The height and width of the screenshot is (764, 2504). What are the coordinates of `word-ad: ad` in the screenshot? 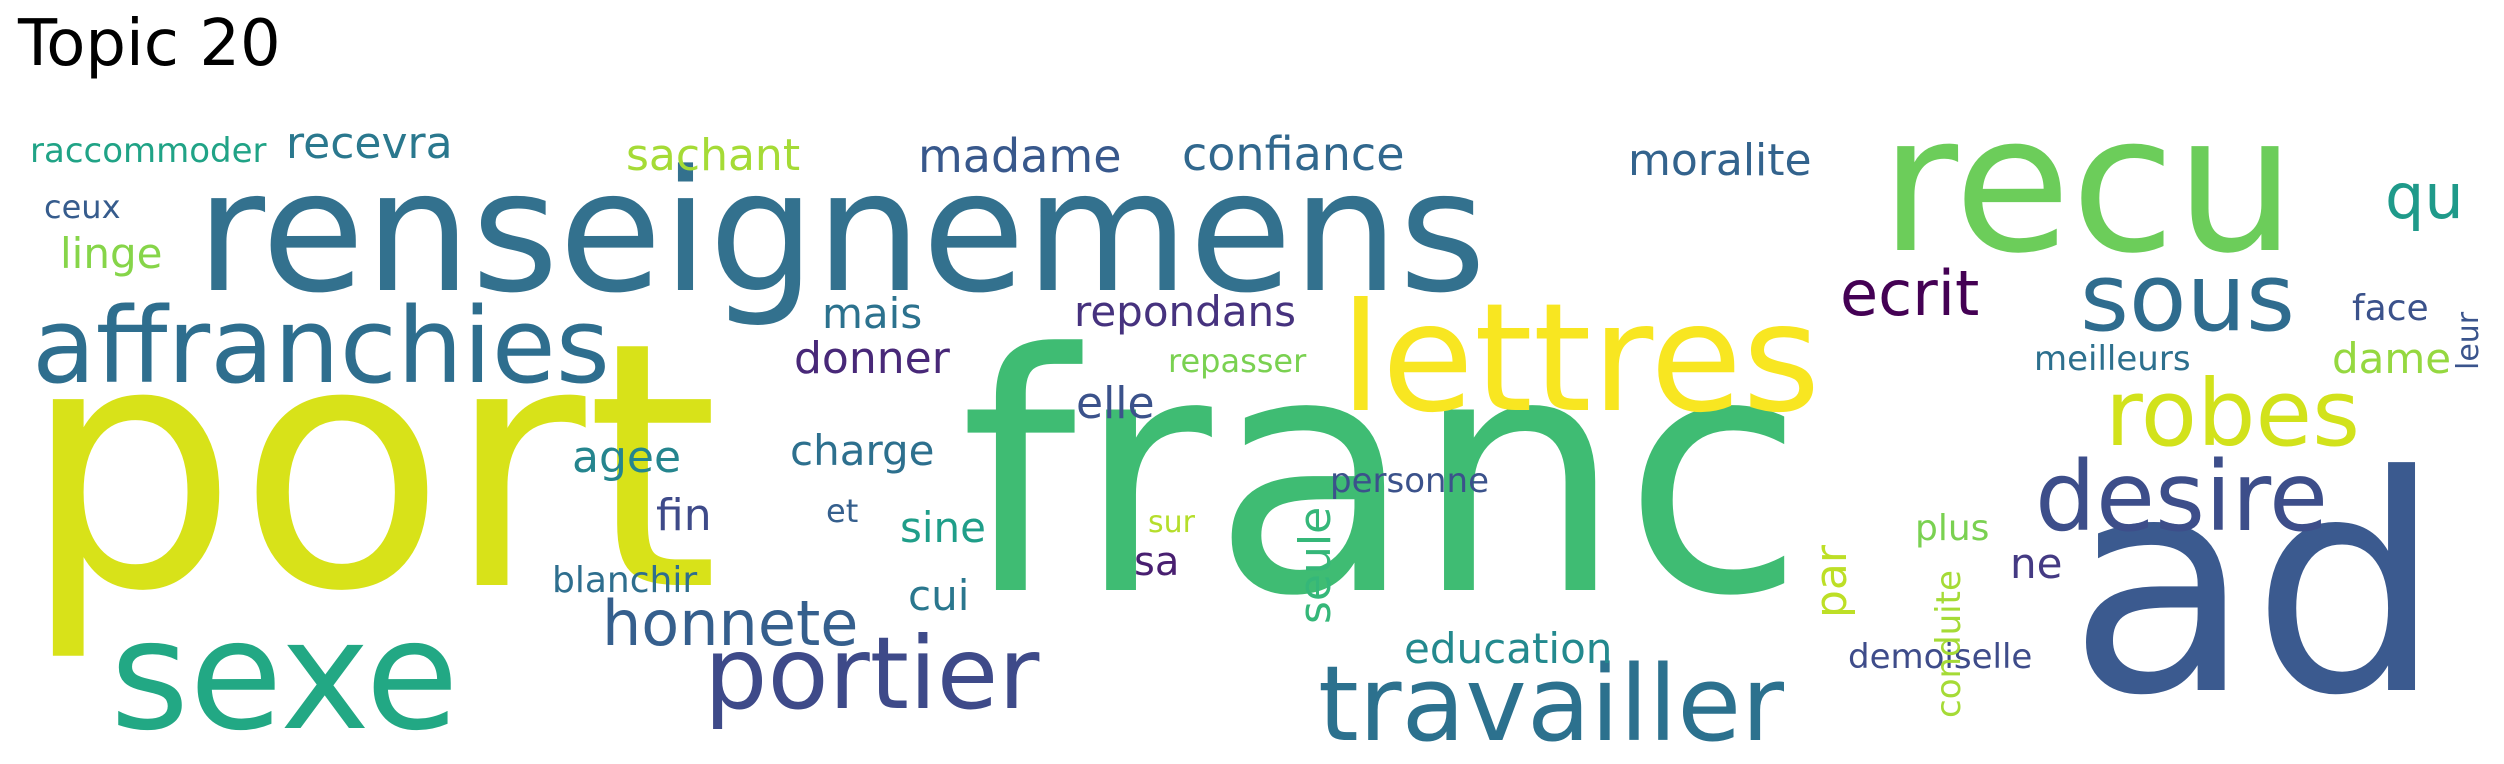 It's located at (2255, 586).